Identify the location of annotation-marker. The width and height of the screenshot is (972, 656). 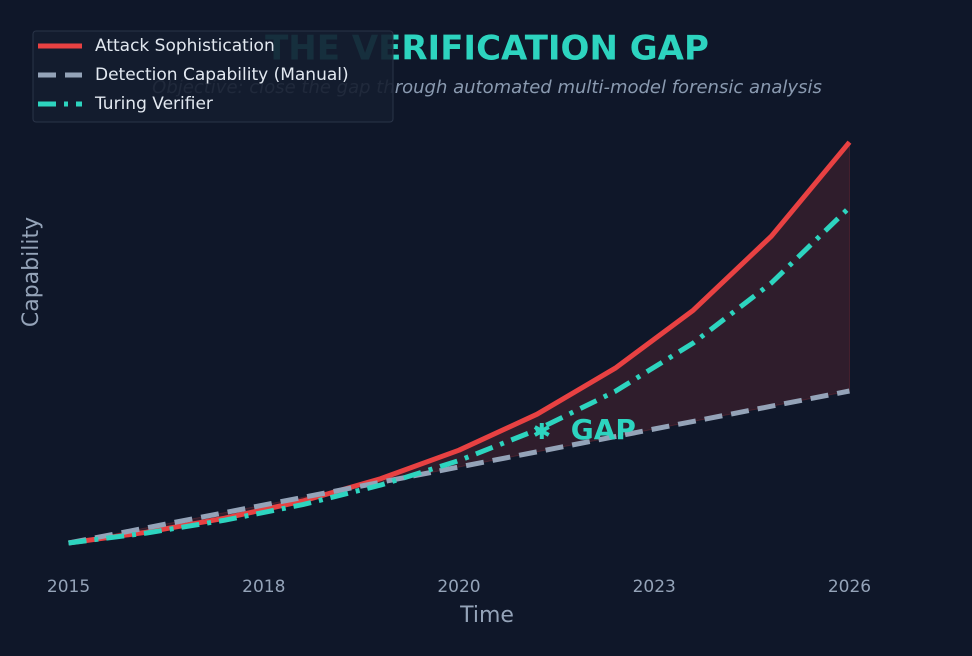
(541, 431).